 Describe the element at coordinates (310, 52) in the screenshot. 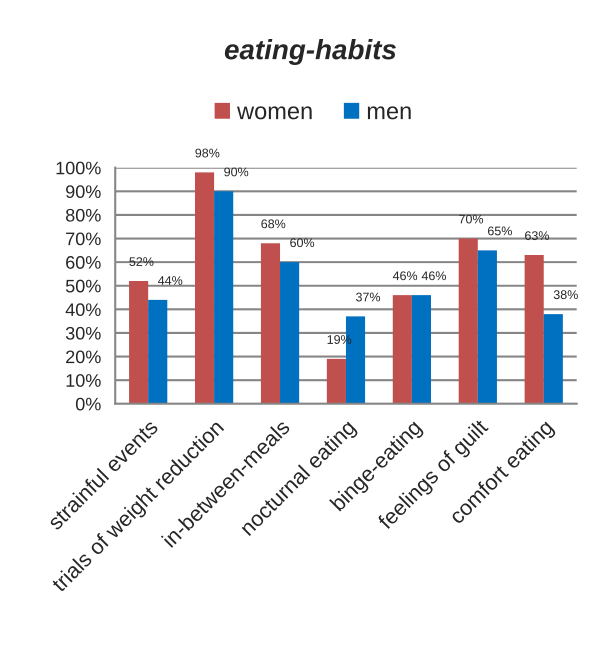

I see `chart-title: eating-habits` at that location.